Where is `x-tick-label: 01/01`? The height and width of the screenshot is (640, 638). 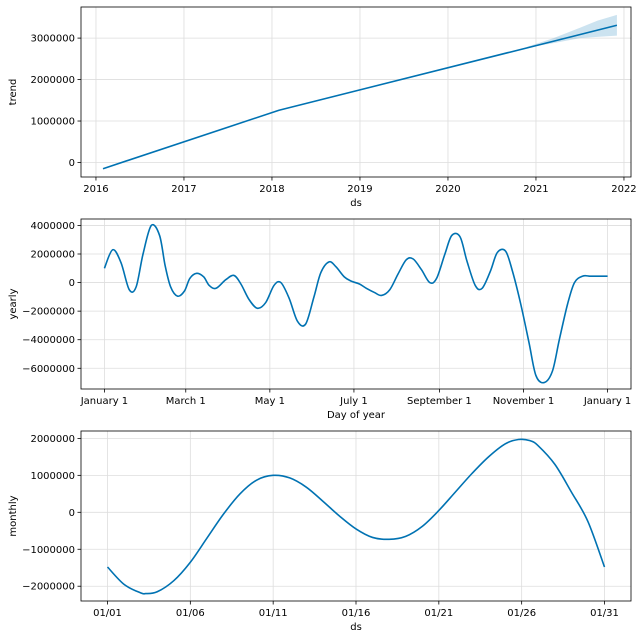 x-tick-label: 01/01 is located at coordinates (107, 613).